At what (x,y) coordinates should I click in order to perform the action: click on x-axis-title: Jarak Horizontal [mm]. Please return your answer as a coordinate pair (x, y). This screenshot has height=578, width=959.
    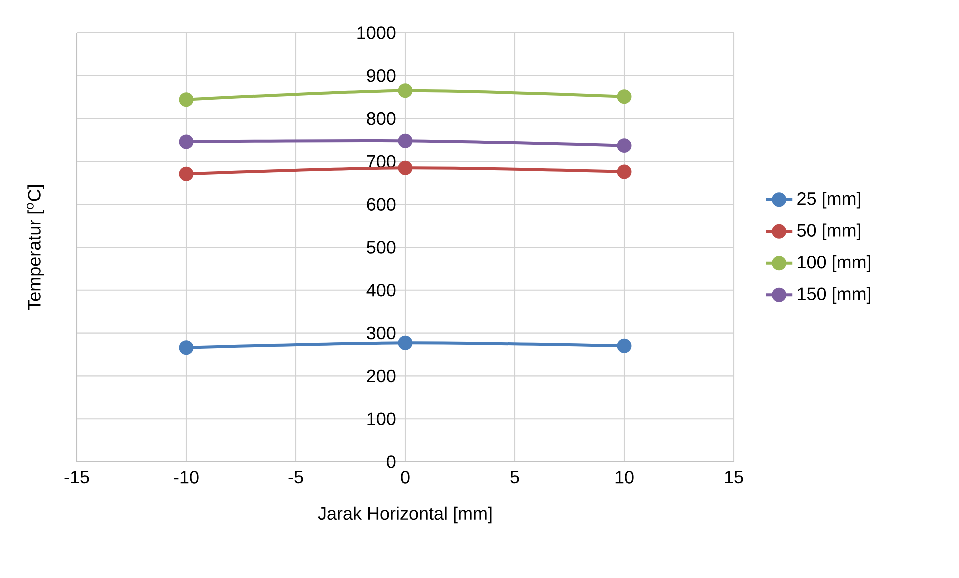
    Looking at the image, I should click on (405, 515).